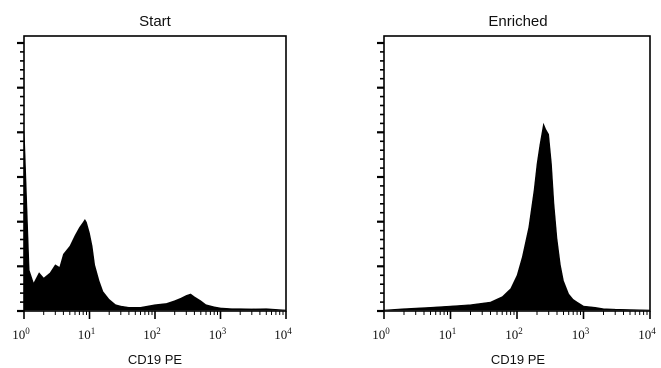  I want to click on panel-title: Enriched, so click(517, 21).